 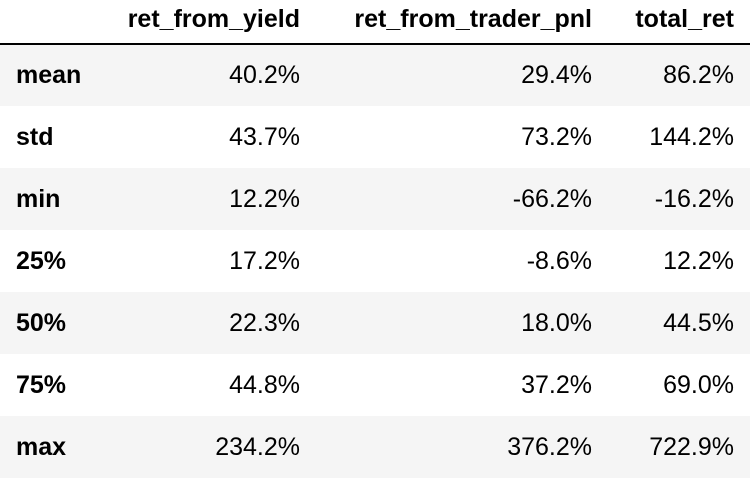 What do you see at coordinates (264, 322) in the screenshot?
I see `table-cell: 22.3%` at bounding box center [264, 322].